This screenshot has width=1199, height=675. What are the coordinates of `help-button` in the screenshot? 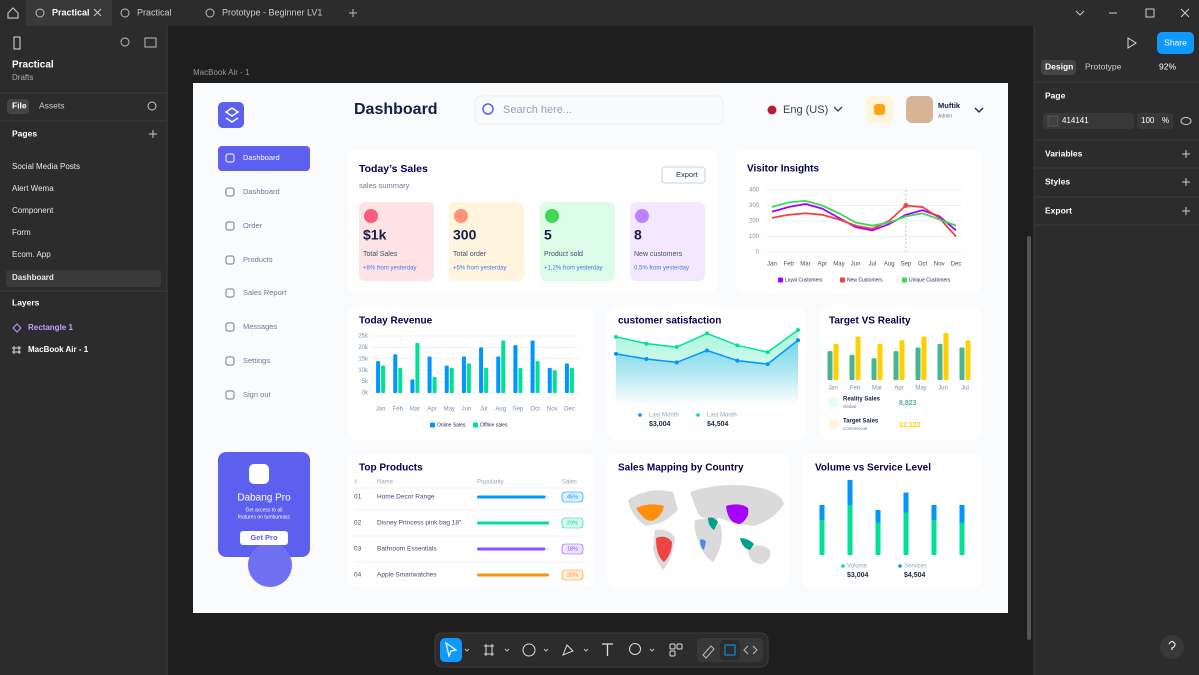 It's located at (1172, 647).